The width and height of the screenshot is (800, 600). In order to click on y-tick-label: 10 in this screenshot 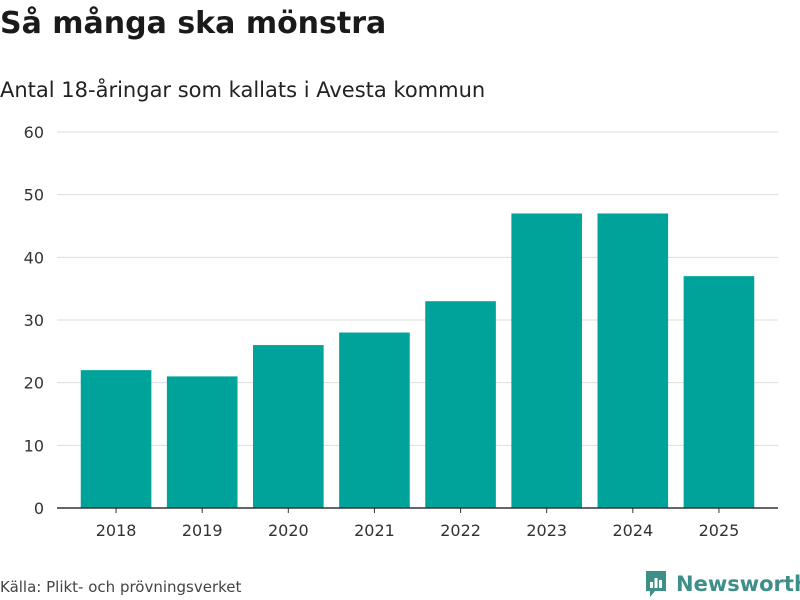, I will do `click(34, 445)`.